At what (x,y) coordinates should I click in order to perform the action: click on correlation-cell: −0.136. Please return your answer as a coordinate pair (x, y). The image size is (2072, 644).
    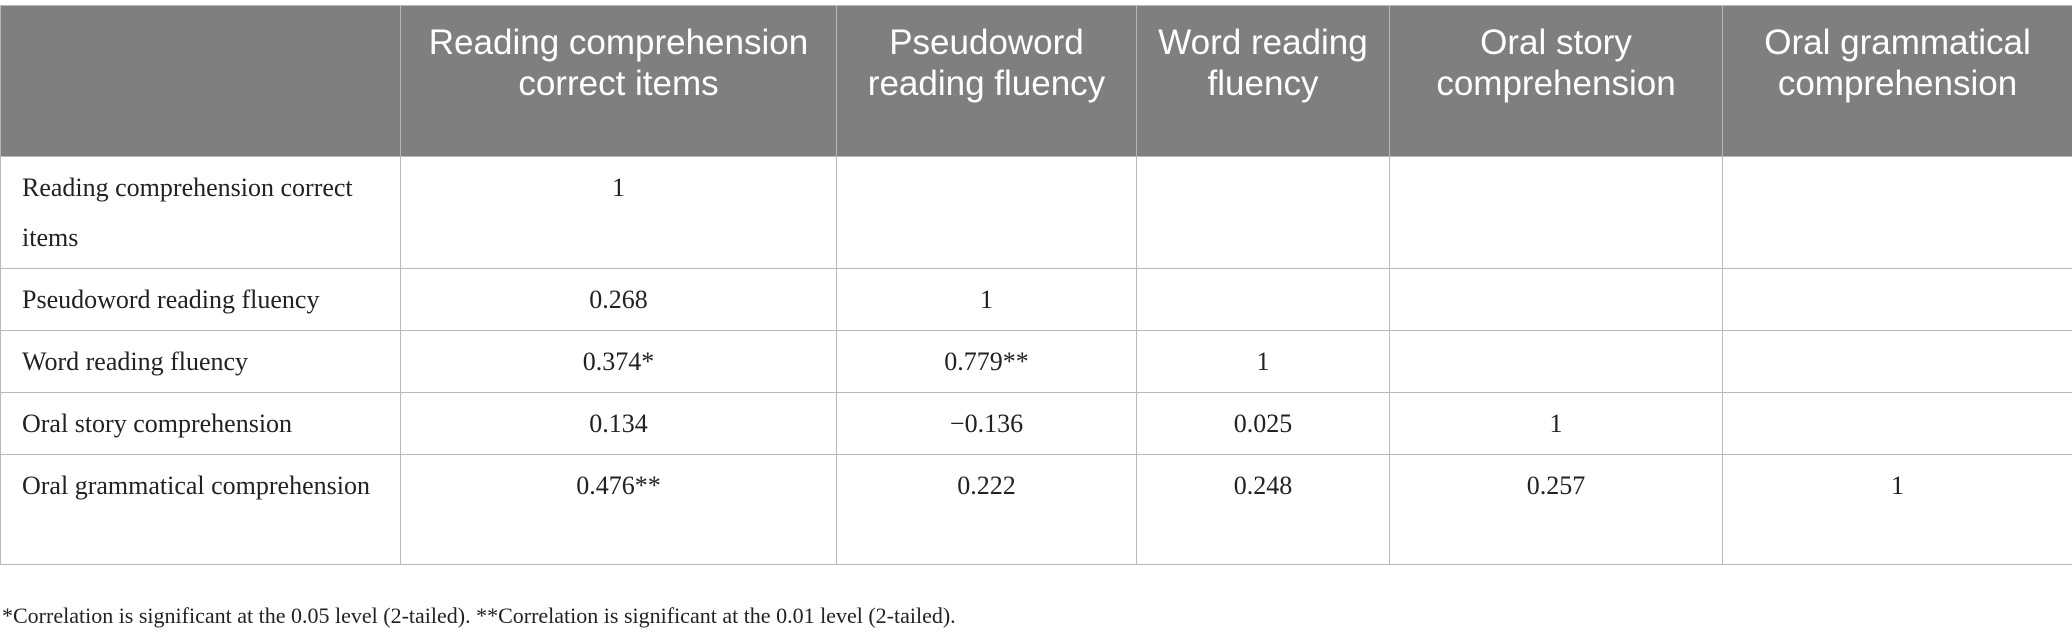
    Looking at the image, I should click on (986, 423).